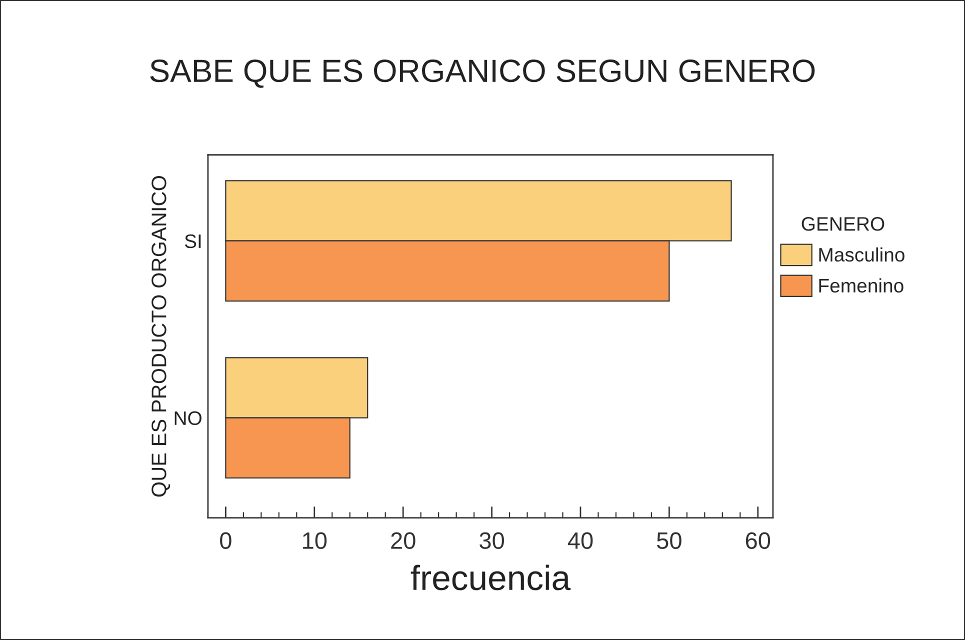 The image size is (965, 640). Describe the element at coordinates (758, 540) in the screenshot. I see `x-tick-label: 60` at that location.